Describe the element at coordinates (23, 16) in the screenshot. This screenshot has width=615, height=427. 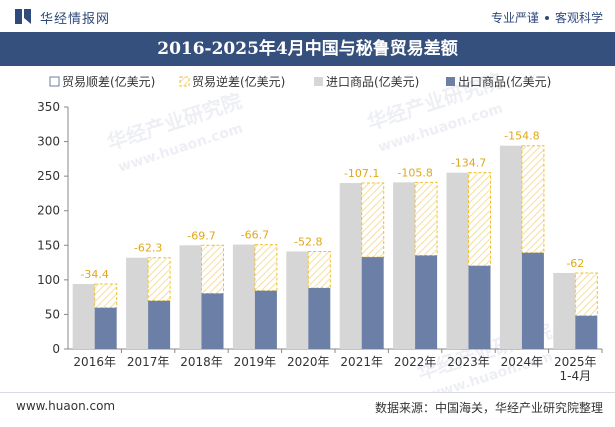
I see `huajing-logo-icon` at that location.